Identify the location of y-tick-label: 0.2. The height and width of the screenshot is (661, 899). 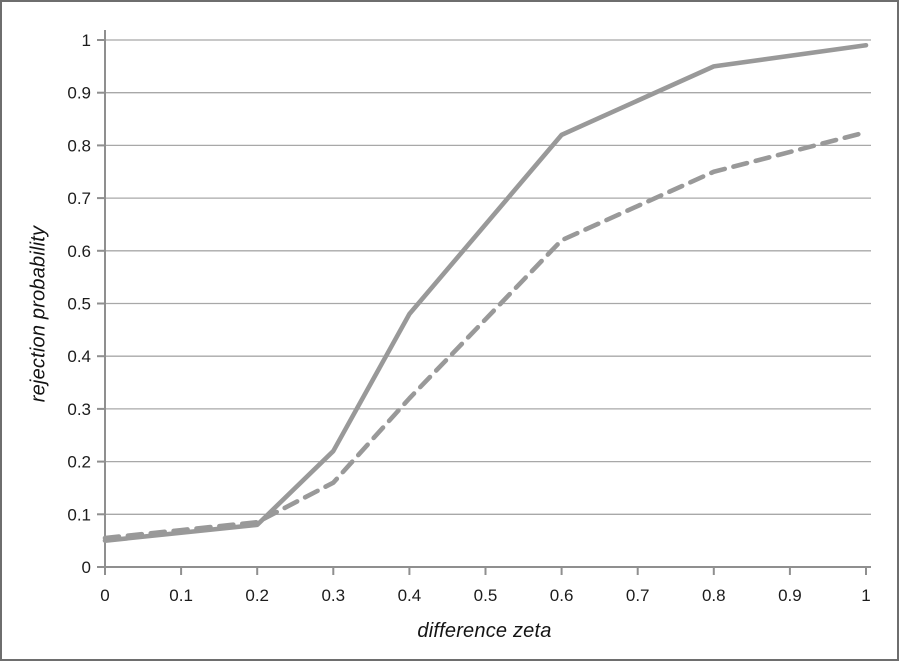
(79, 462).